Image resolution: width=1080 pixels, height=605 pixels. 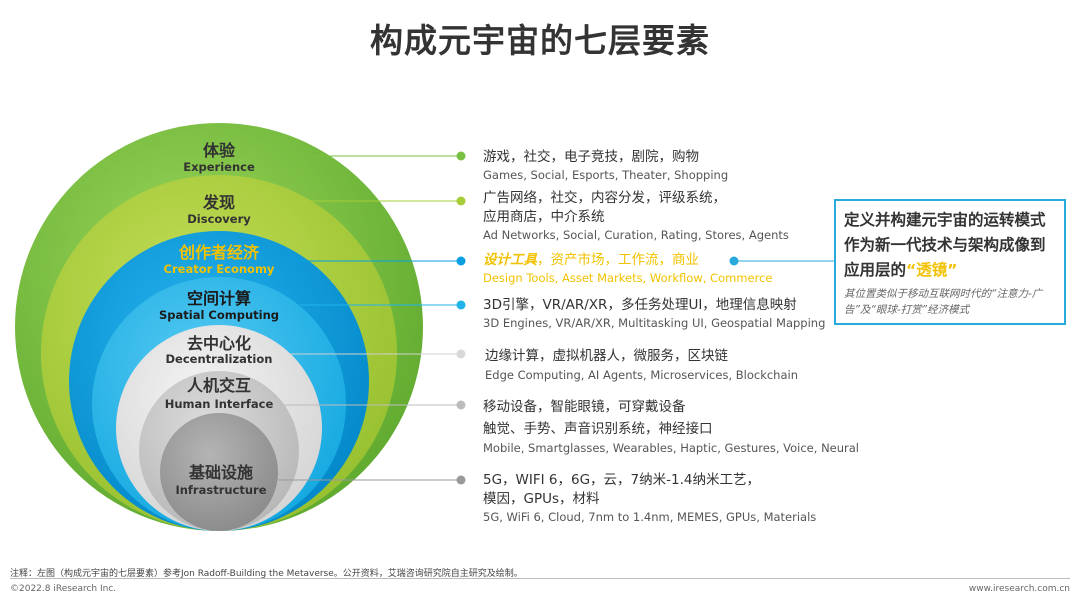 What do you see at coordinates (461, 305) in the screenshot?
I see `connector-dot-spatial-computing` at bounding box center [461, 305].